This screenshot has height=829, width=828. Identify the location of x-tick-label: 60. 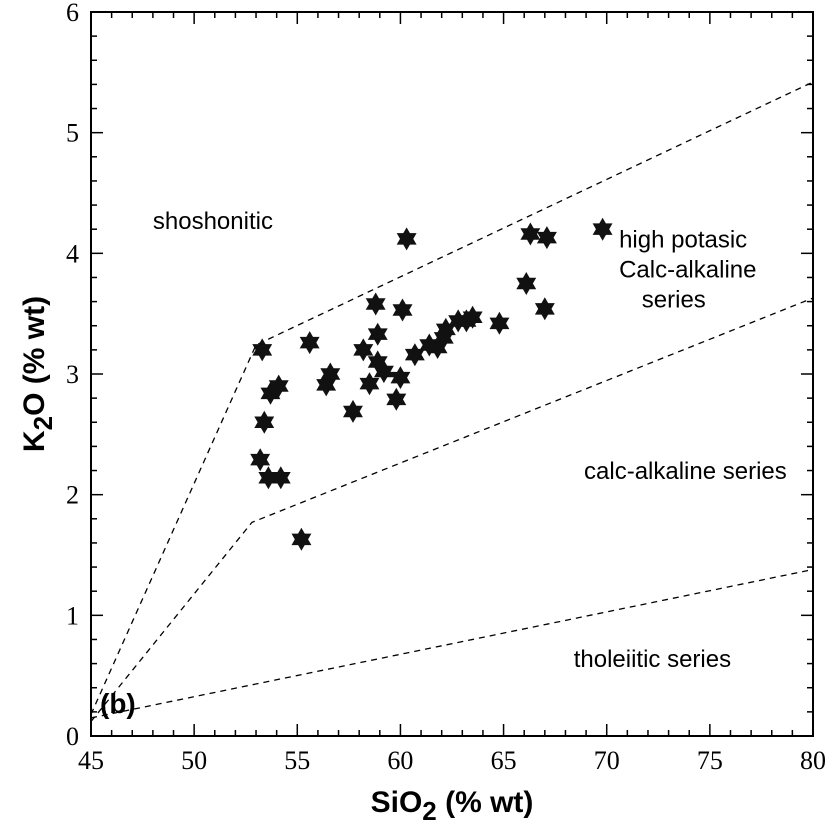
(400, 760).